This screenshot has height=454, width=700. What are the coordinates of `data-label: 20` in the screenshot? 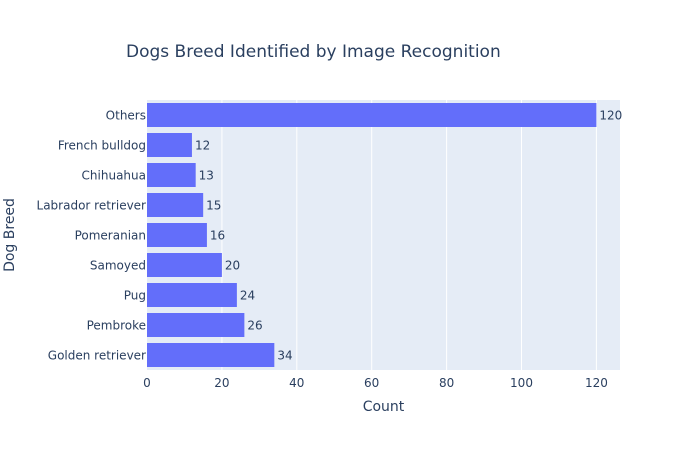 It's located at (232, 266).